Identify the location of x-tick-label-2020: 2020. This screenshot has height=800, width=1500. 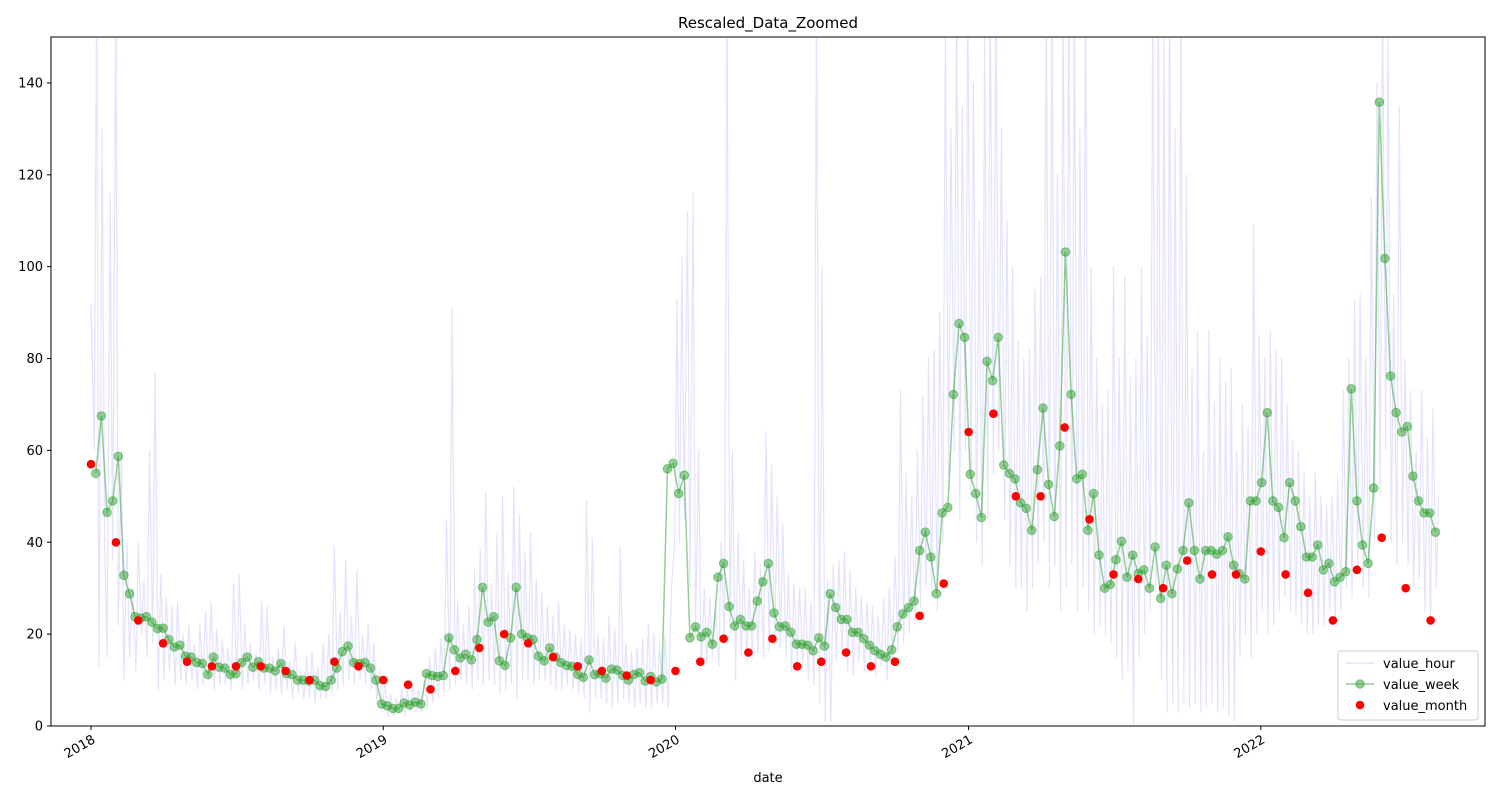
(664, 747).